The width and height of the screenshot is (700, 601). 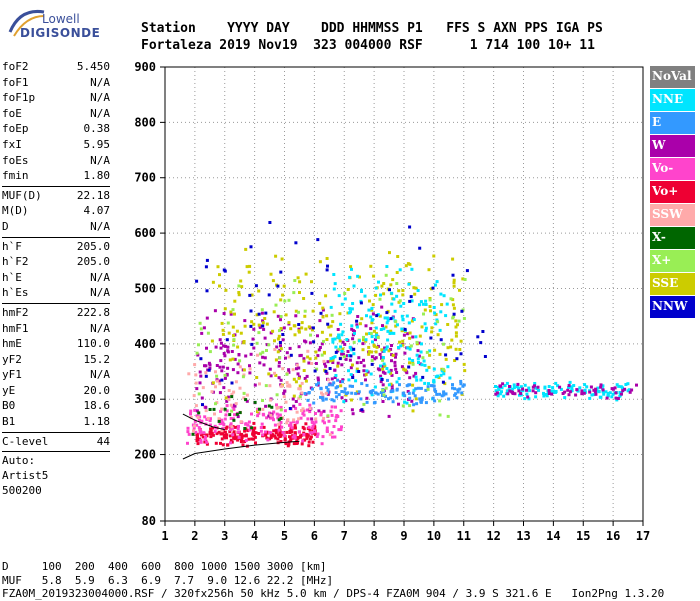 What do you see at coordinates (672, 146) in the screenshot?
I see `legend-item-w: W` at bounding box center [672, 146].